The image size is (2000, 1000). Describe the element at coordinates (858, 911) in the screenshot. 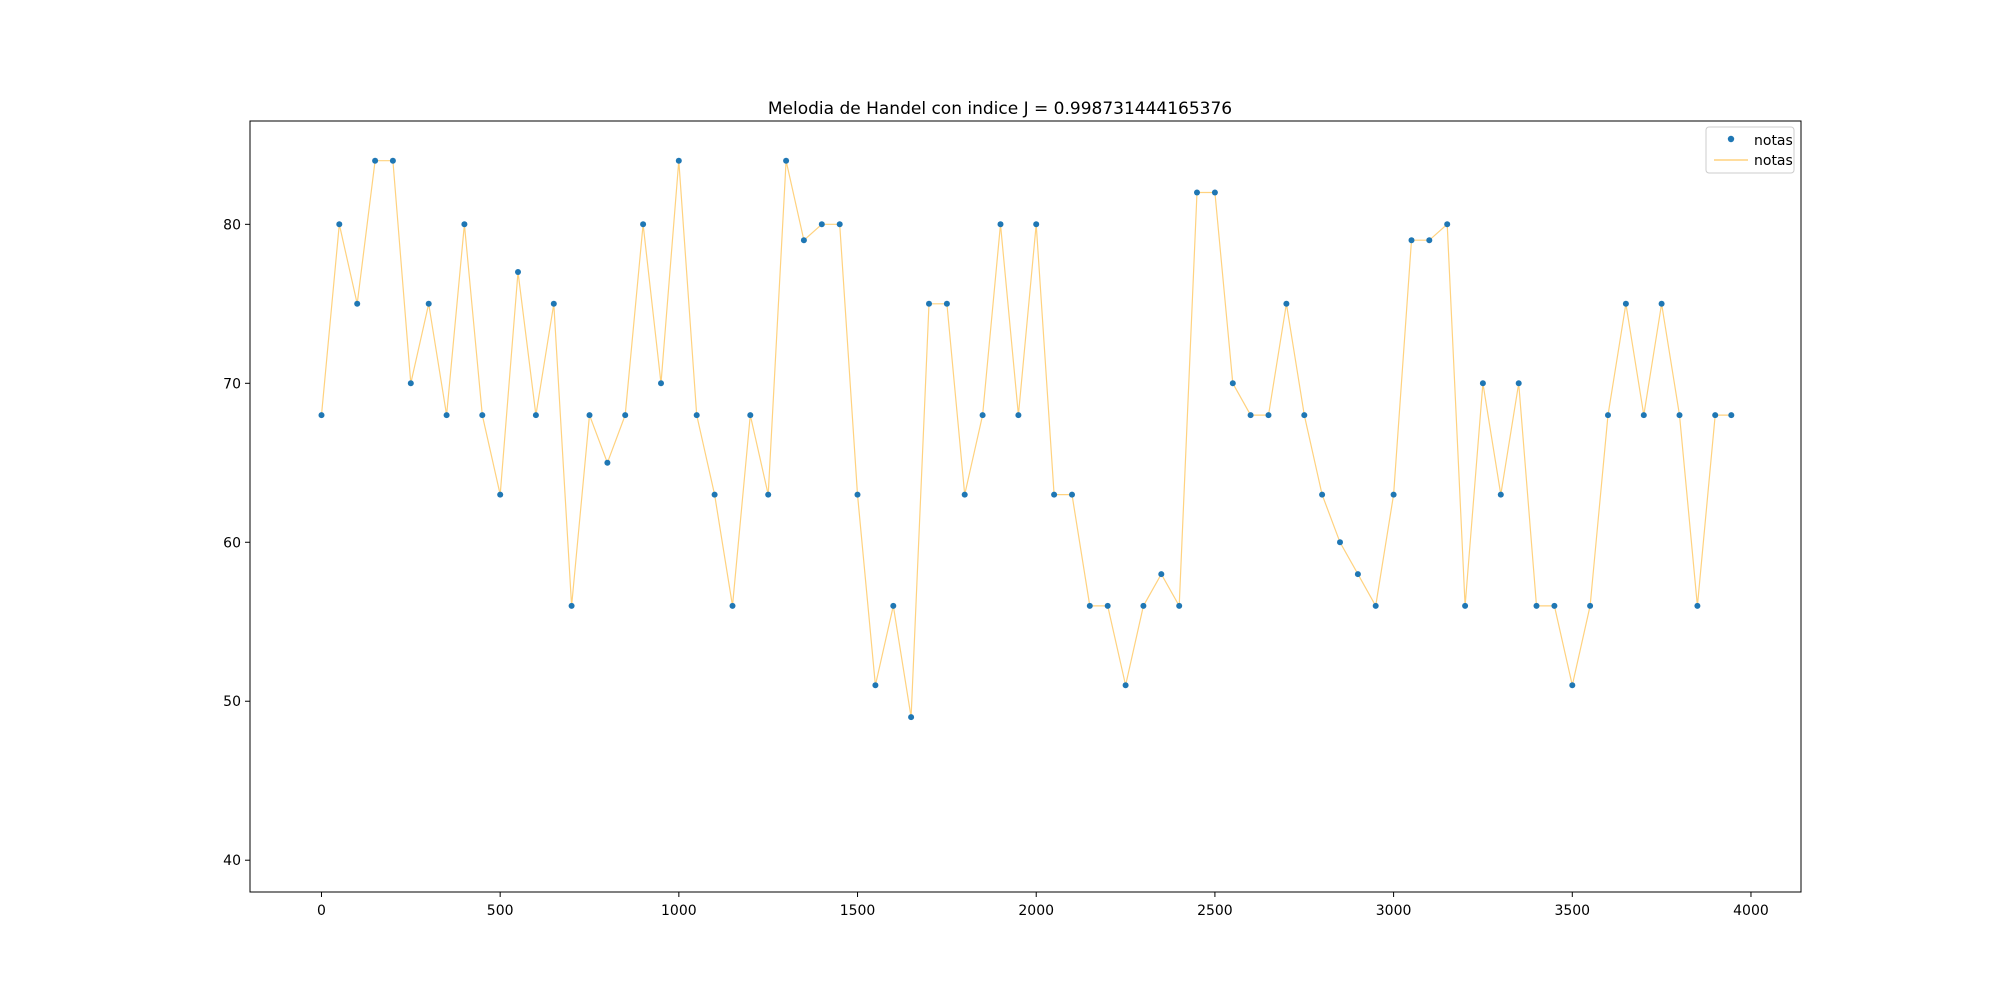

I see `x-tick-label: 1500` at that location.